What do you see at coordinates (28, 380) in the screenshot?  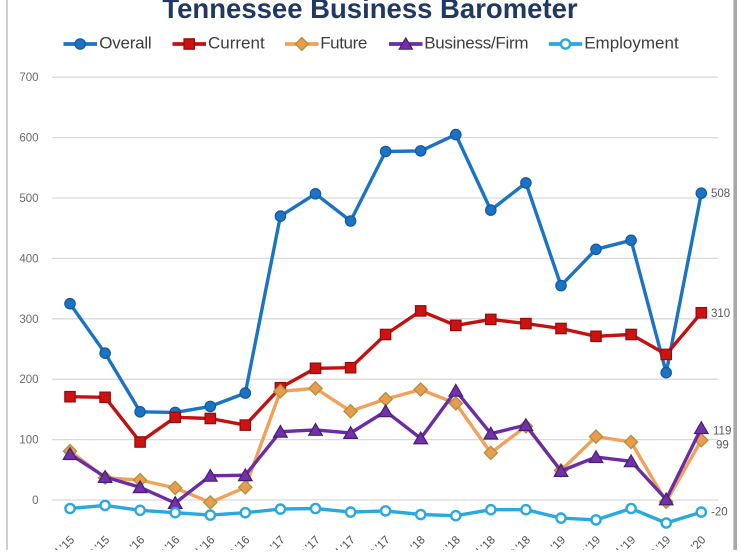 I see `svg-text: 200` at bounding box center [28, 380].